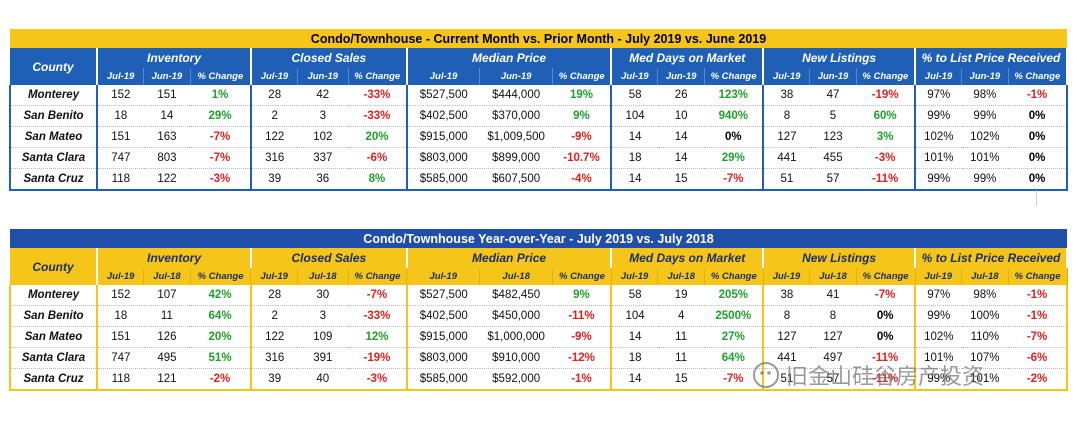  What do you see at coordinates (833, 358) in the screenshot?
I see `value-cell: 497` at bounding box center [833, 358].